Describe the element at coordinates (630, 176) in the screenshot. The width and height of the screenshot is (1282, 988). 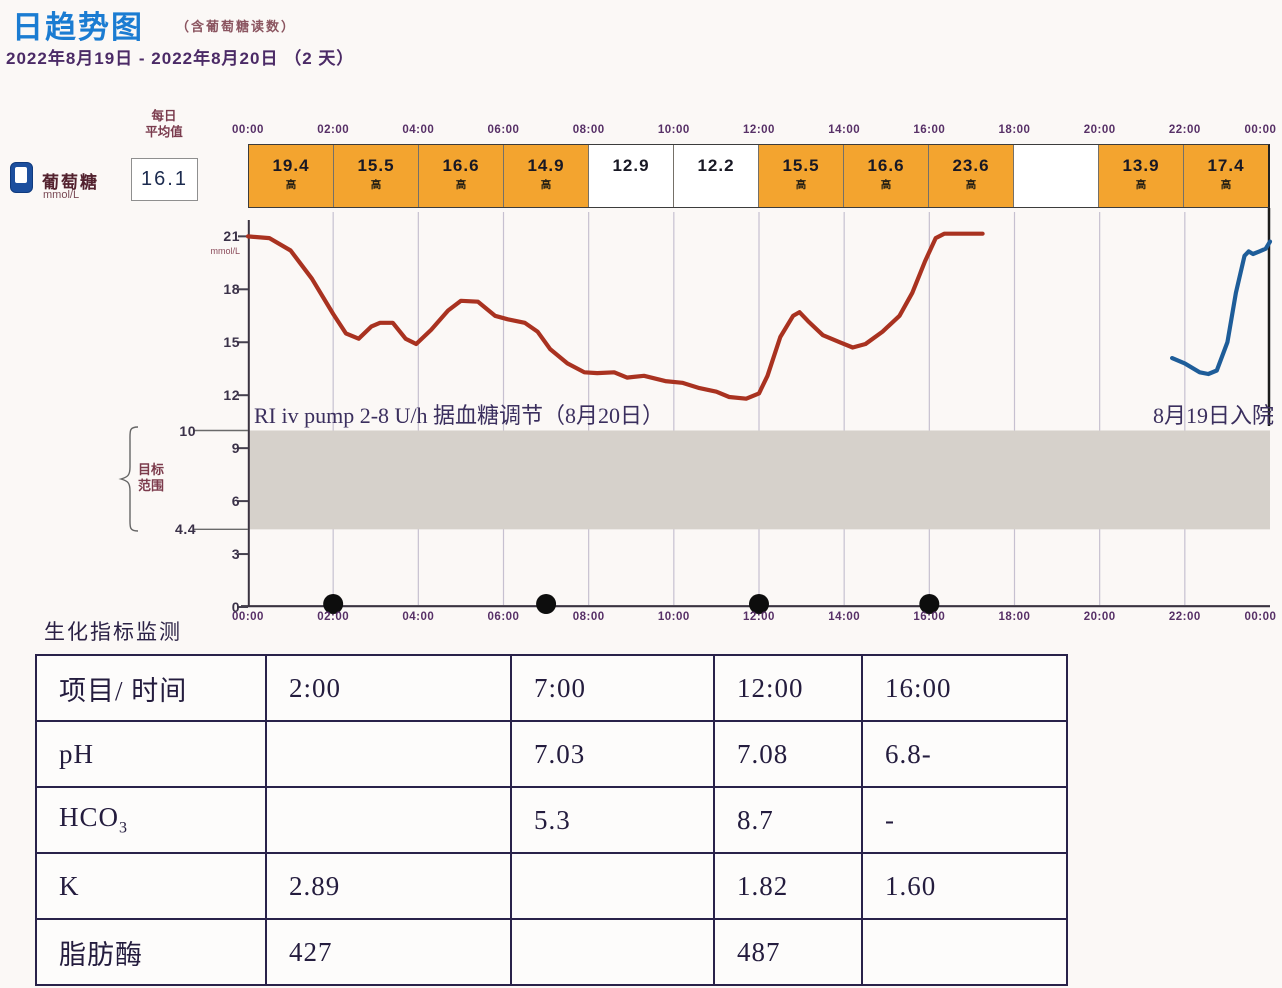
I see `glucose-strip-cell: 12.9` at that location.